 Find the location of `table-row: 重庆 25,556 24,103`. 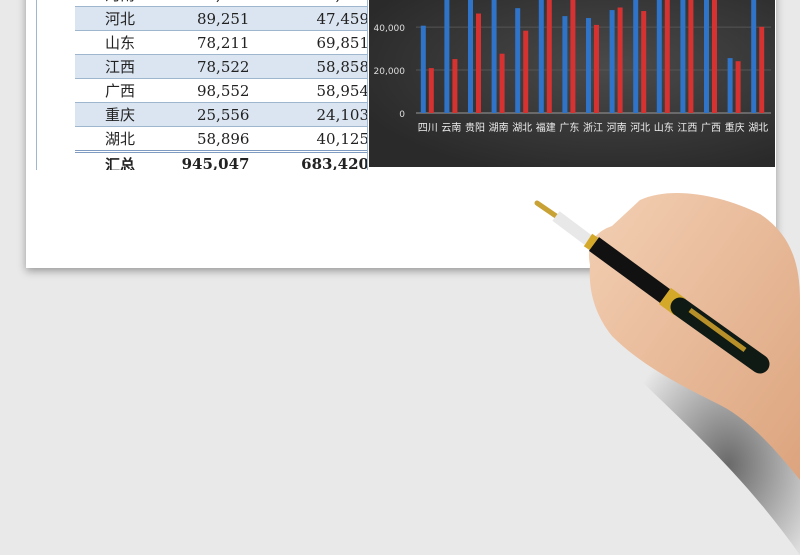

table-row: 重庆 25,556 24,103 is located at coordinates (221, 114).